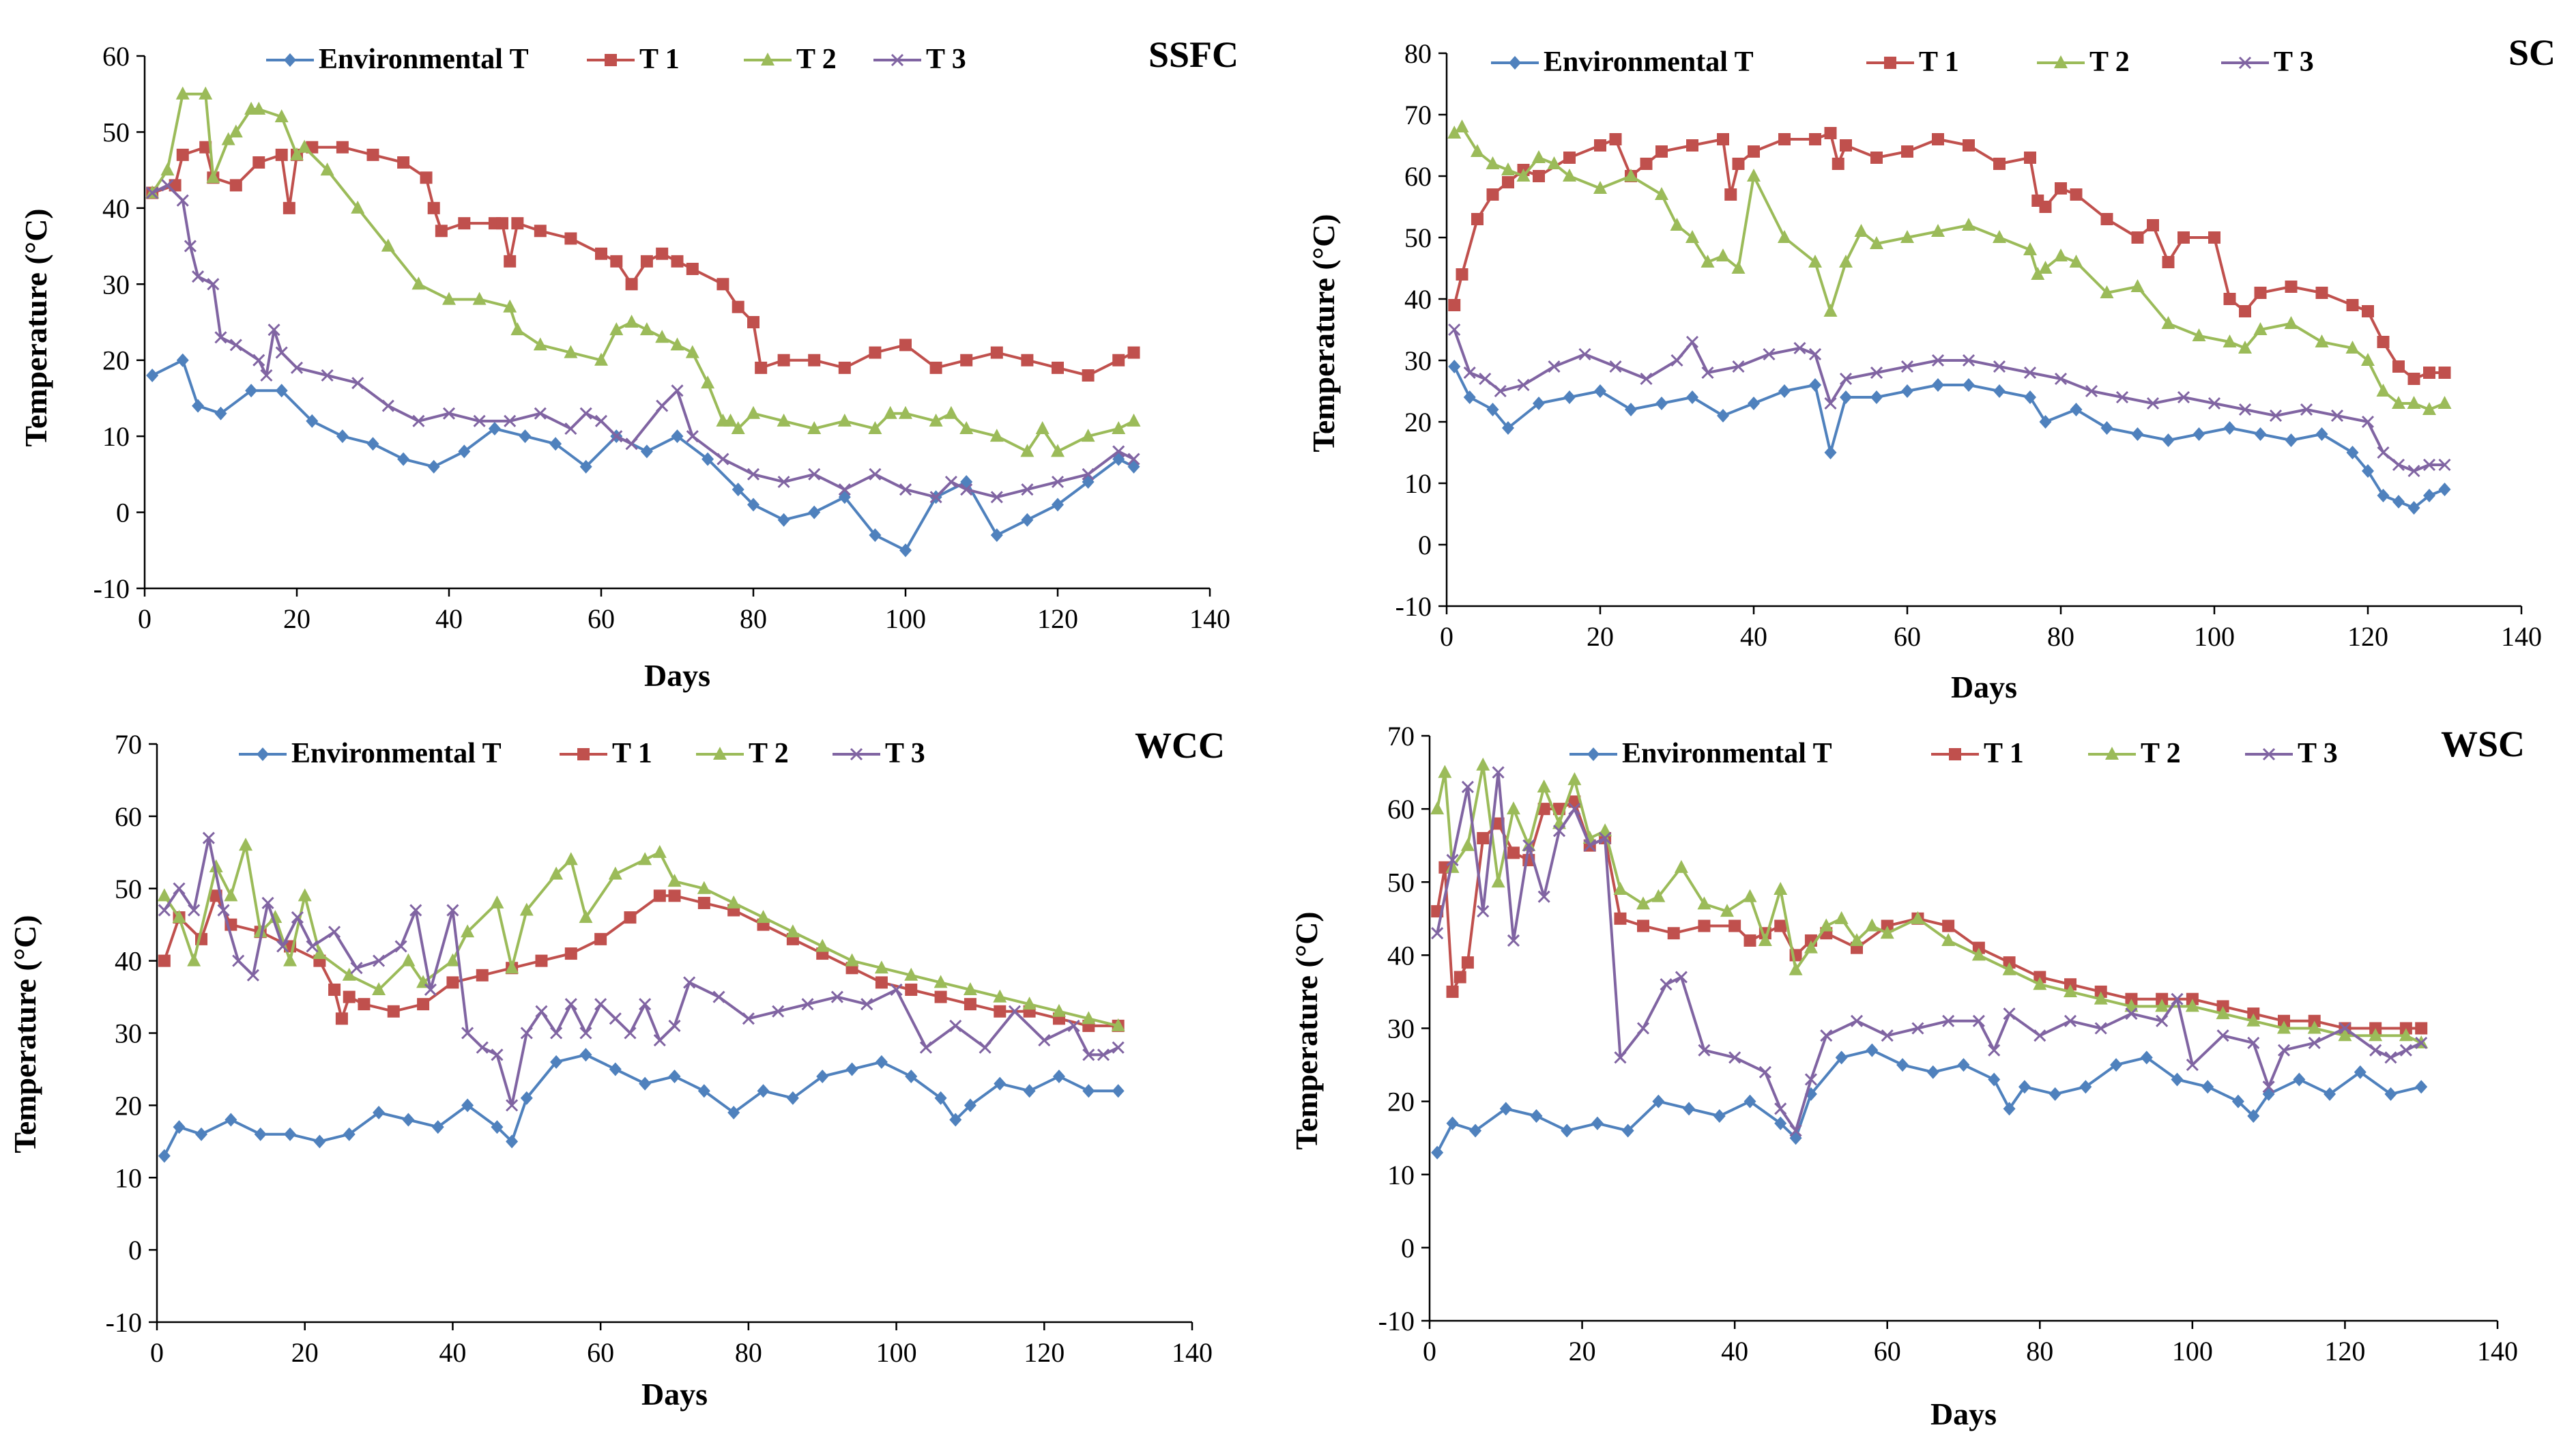  I want to click on y-tick-label: 0, so click(1425, 545).